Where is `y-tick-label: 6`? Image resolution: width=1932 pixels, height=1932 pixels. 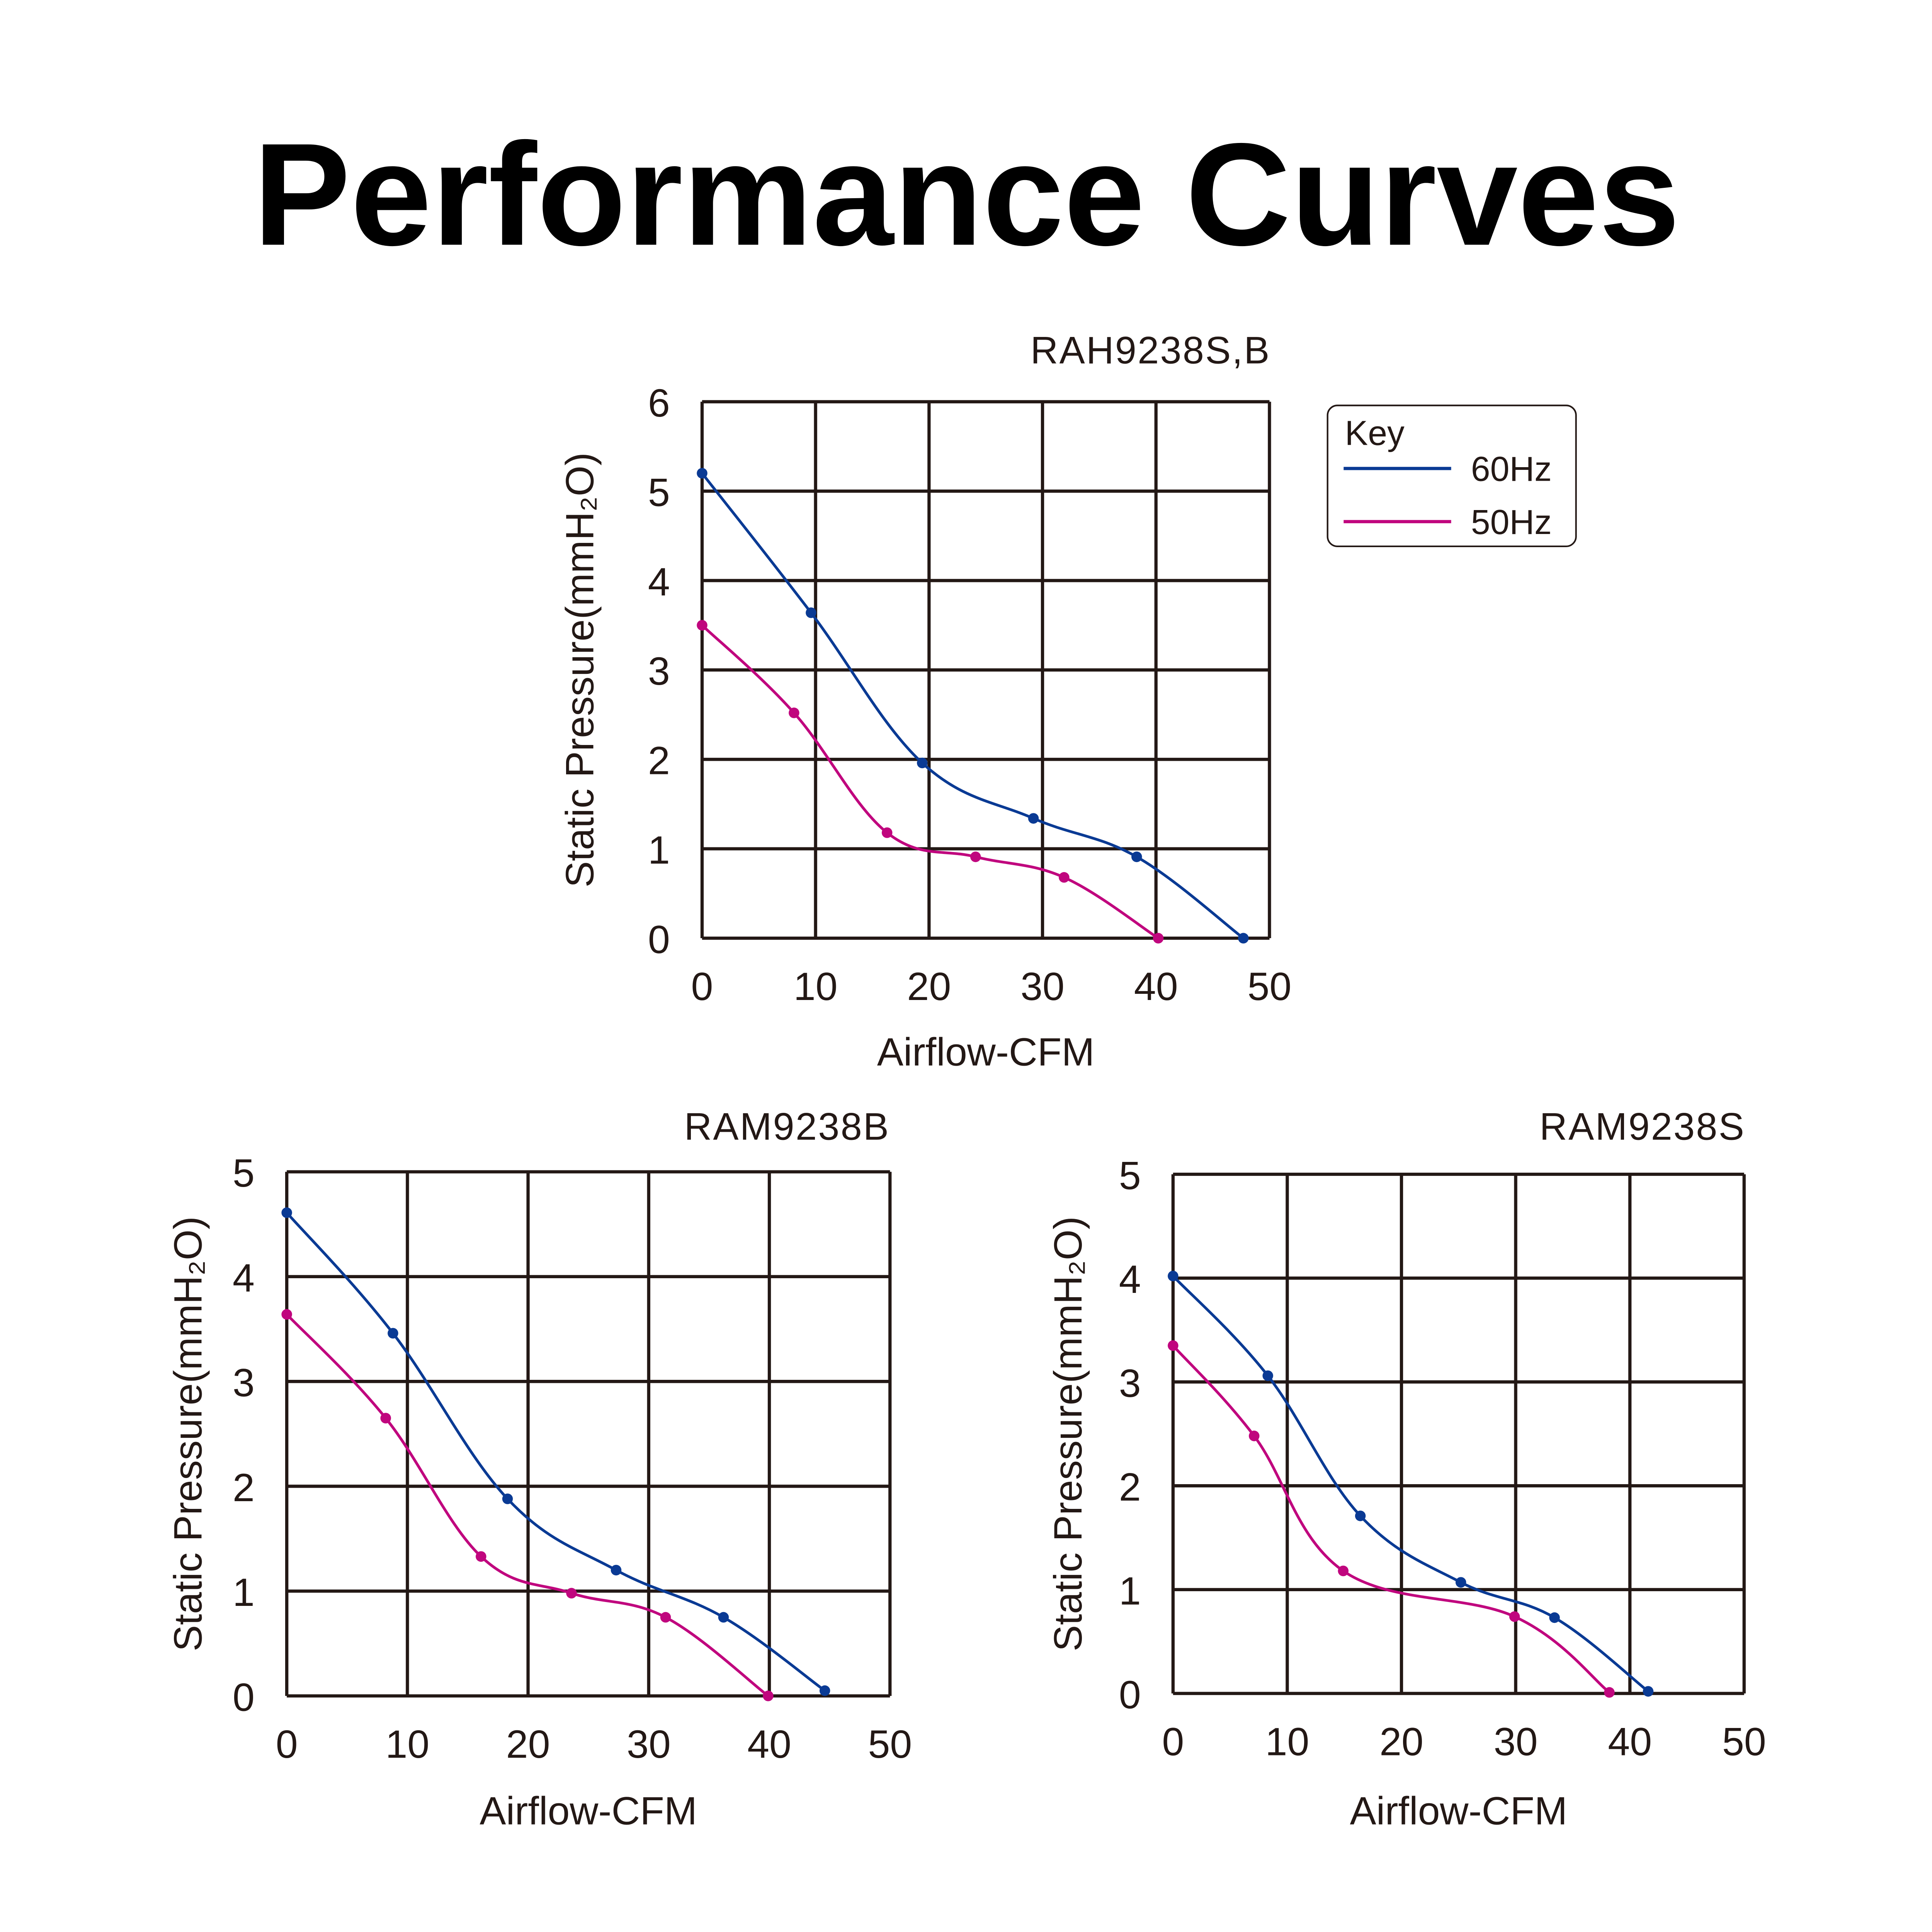
y-tick-label: 6 is located at coordinates (659, 403).